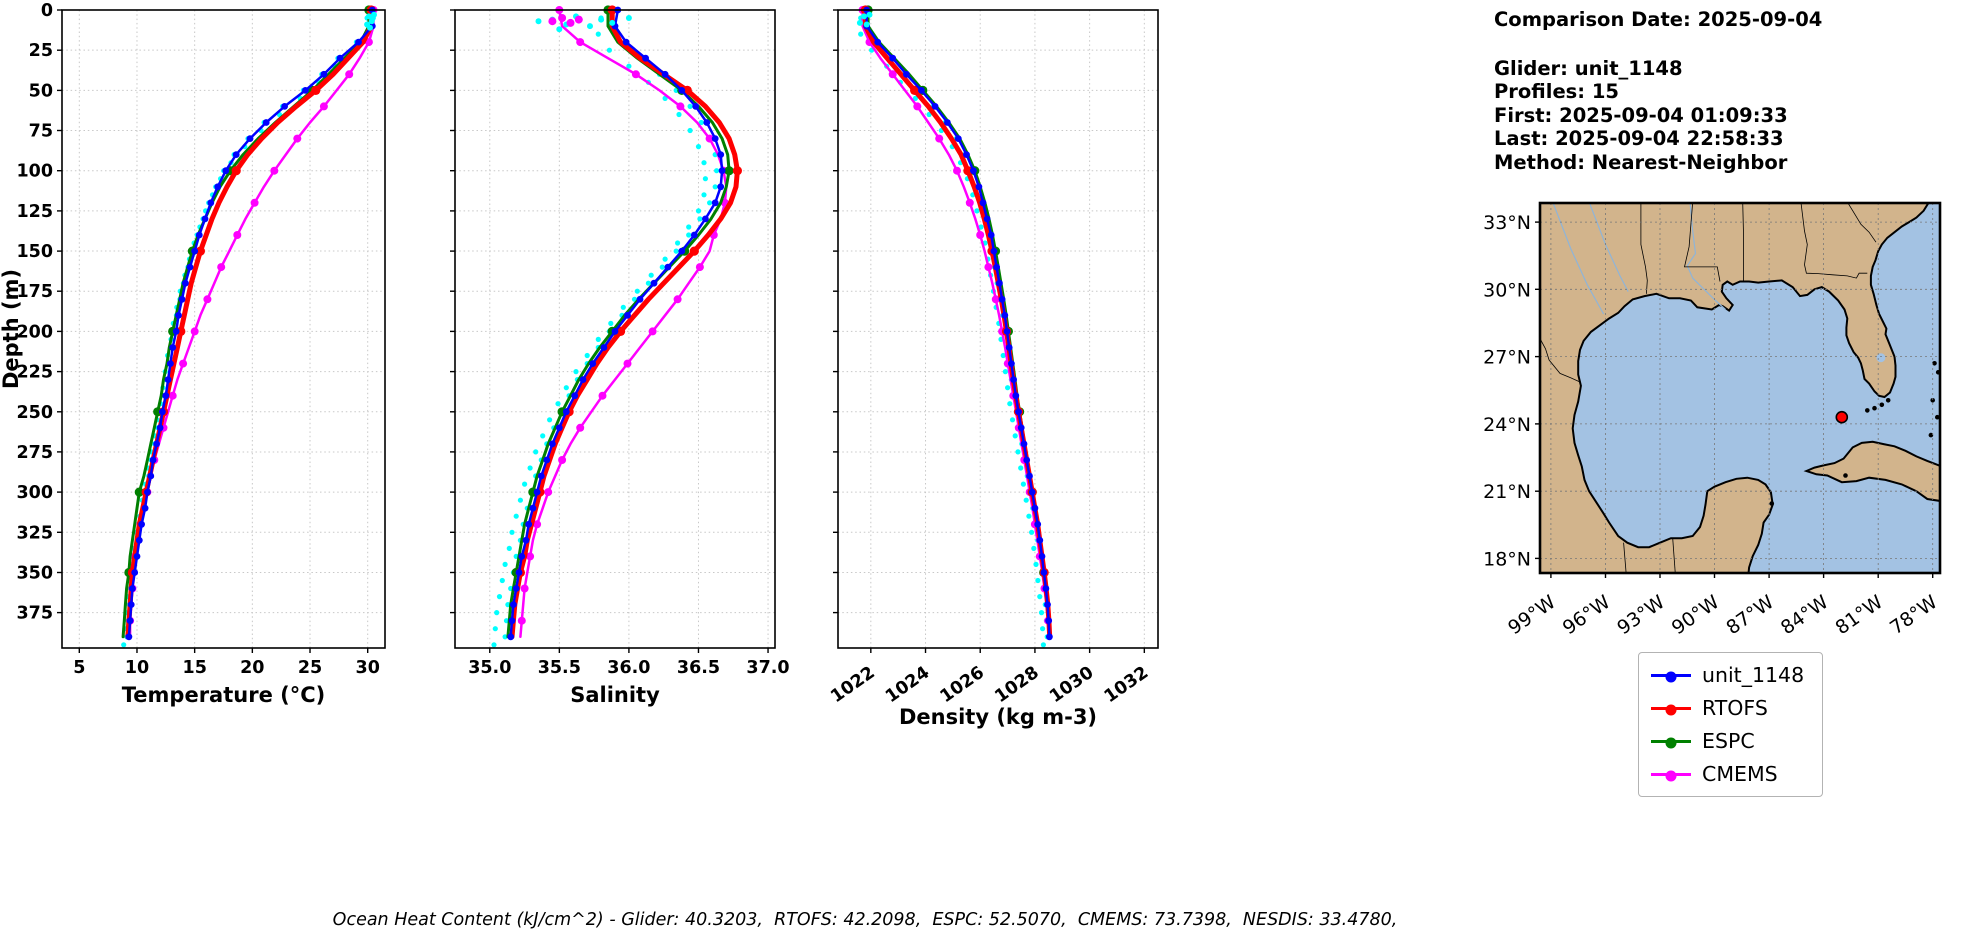  I want to click on x-axis-label: Density (kg m-3), so click(998, 717).